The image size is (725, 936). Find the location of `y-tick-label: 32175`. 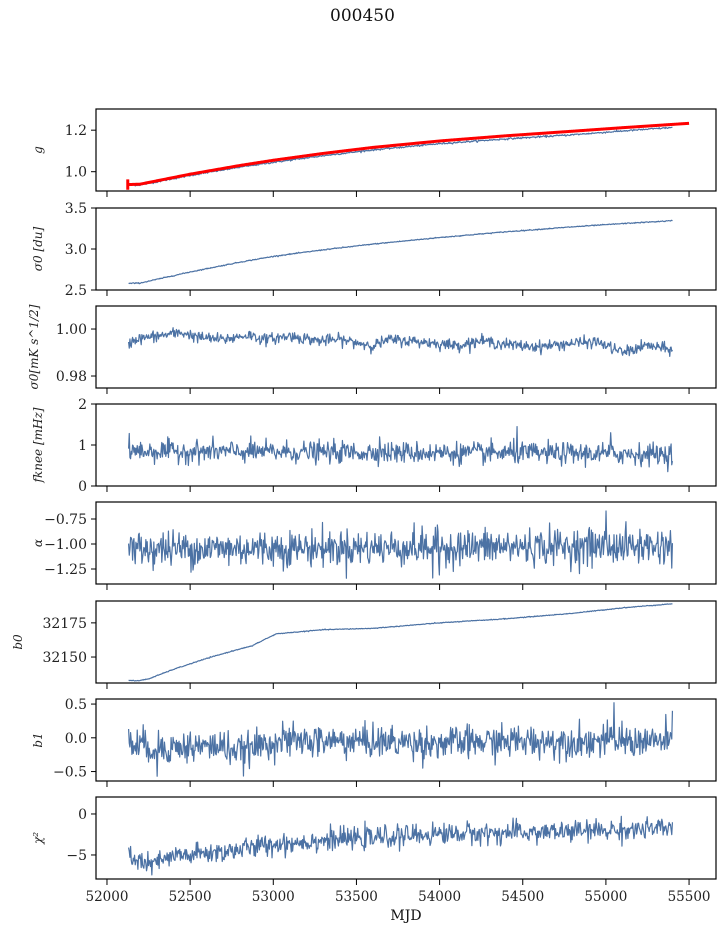

y-tick-label: 32175 is located at coordinates (64, 624).